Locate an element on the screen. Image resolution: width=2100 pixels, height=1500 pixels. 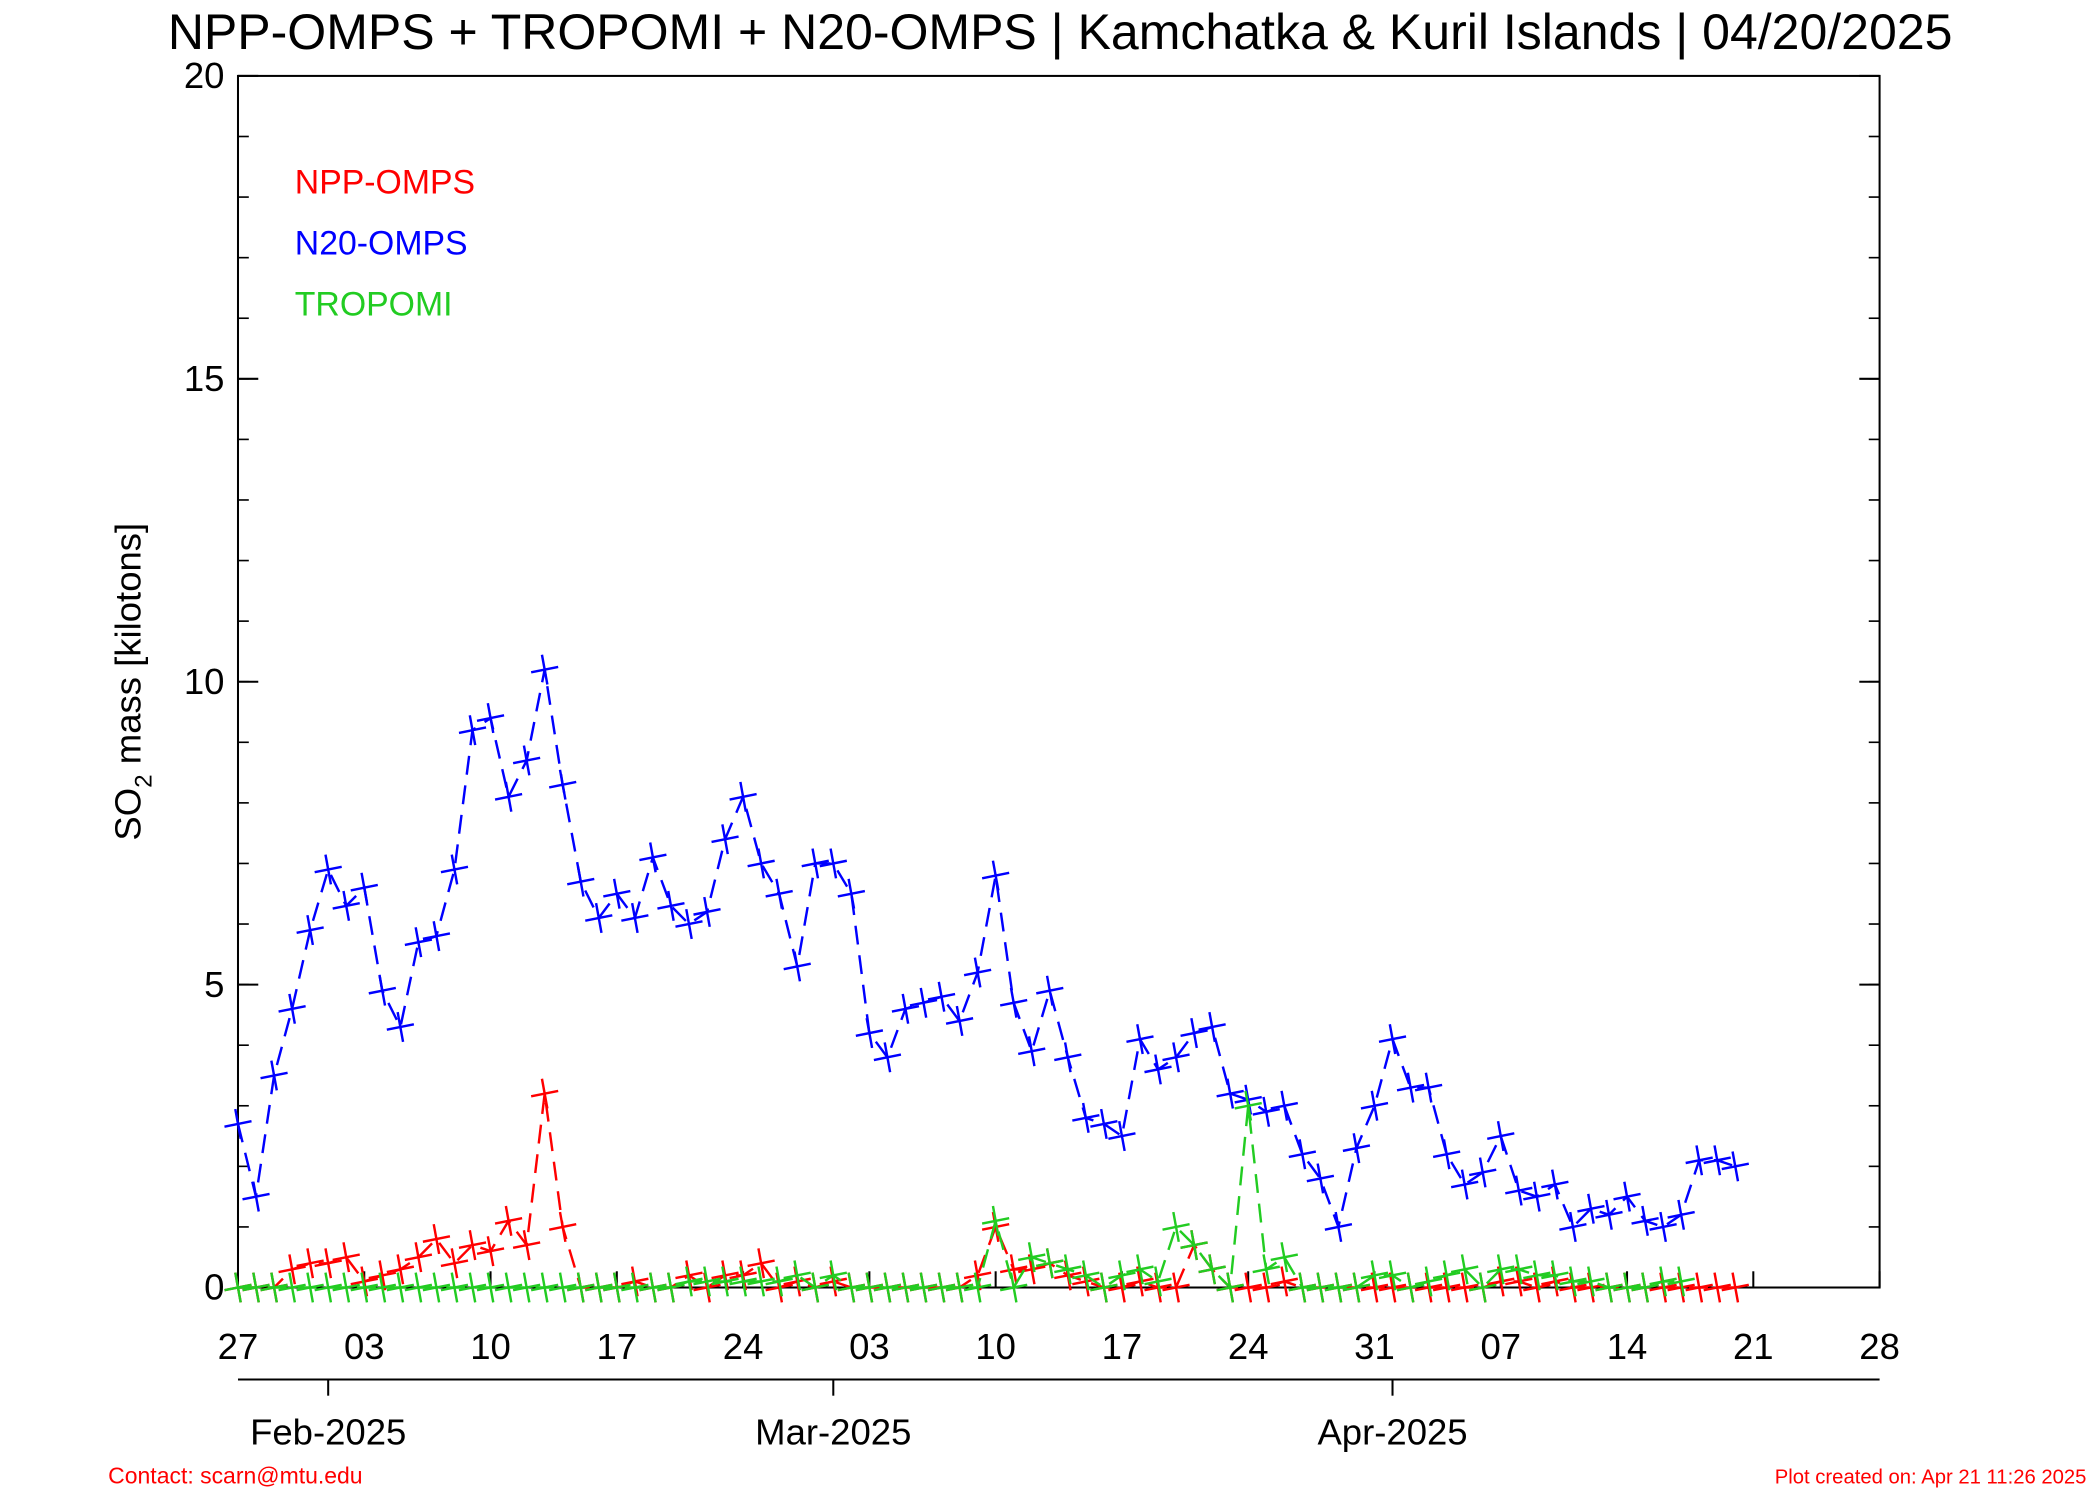
y-label-rest: mass [kilotons] is located at coordinates (128, 649).